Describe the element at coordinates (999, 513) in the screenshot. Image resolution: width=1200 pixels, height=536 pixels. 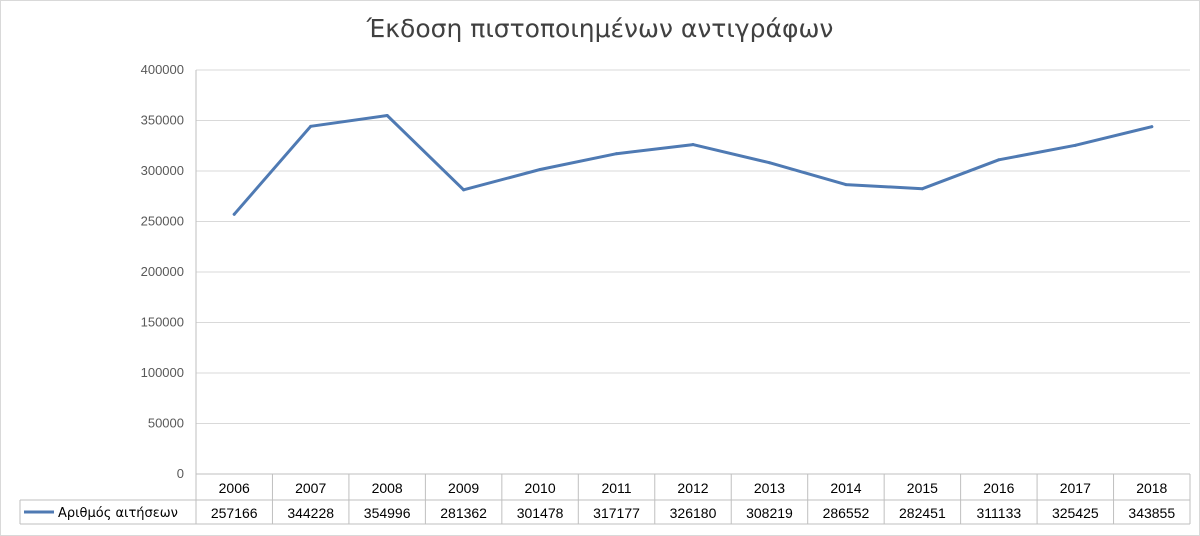
I see `data-table-value: 311133` at that location.